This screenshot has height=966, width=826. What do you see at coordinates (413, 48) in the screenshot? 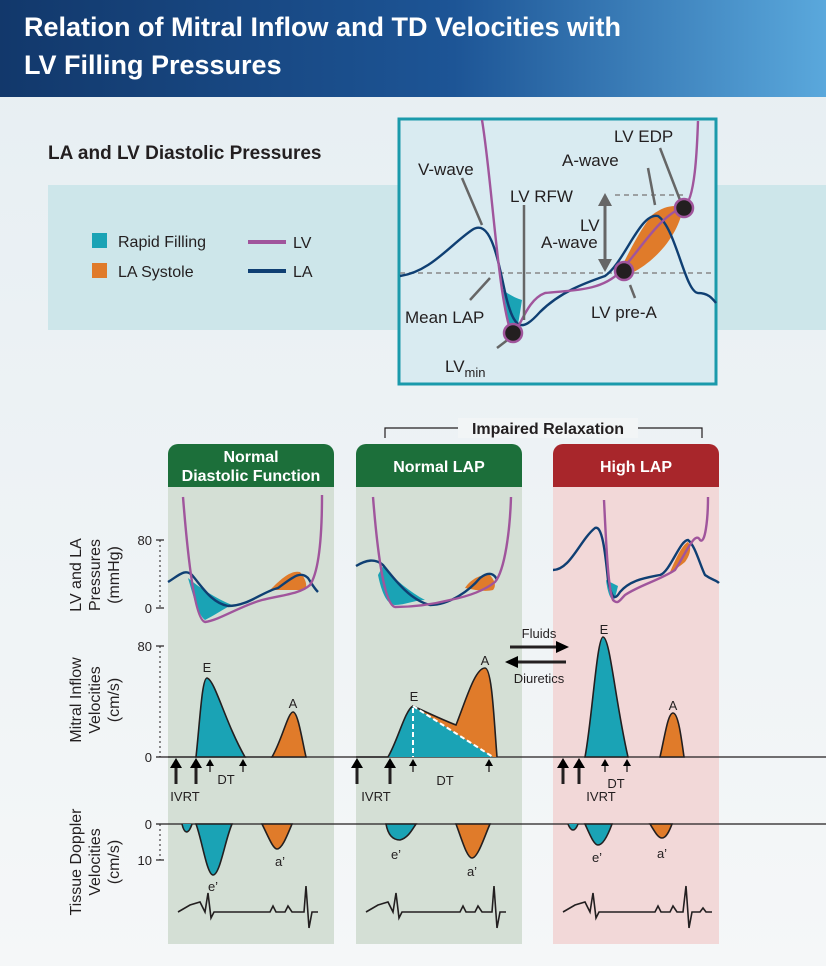
I see `header-bar` at bounding box center [413, 48].